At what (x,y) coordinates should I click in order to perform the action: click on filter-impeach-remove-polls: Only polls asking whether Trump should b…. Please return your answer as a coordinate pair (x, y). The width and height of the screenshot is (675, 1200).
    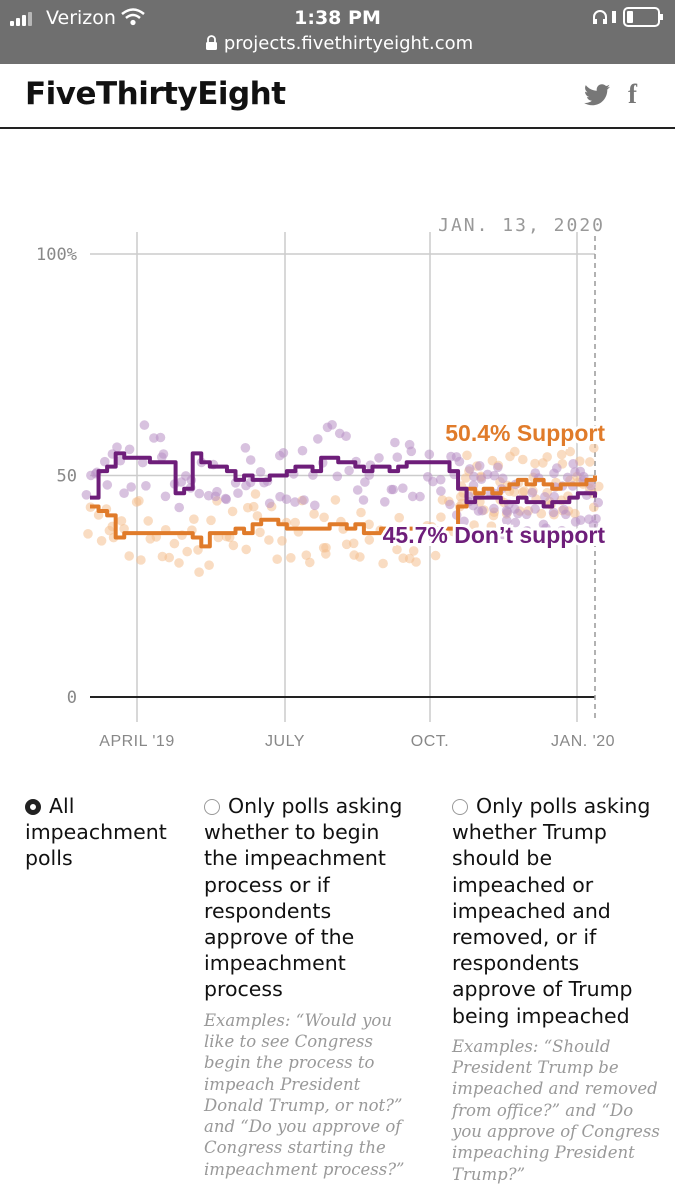
    Looking at the image, I should click on (557, 989).